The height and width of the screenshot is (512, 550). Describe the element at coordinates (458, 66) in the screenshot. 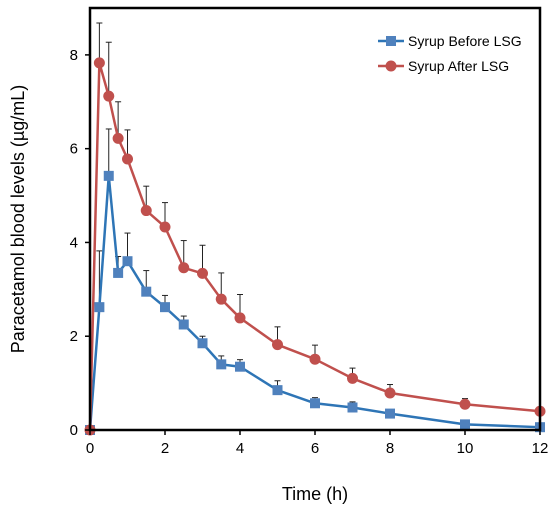

I see `legend-label-after: Syrup After LSG` at that location.